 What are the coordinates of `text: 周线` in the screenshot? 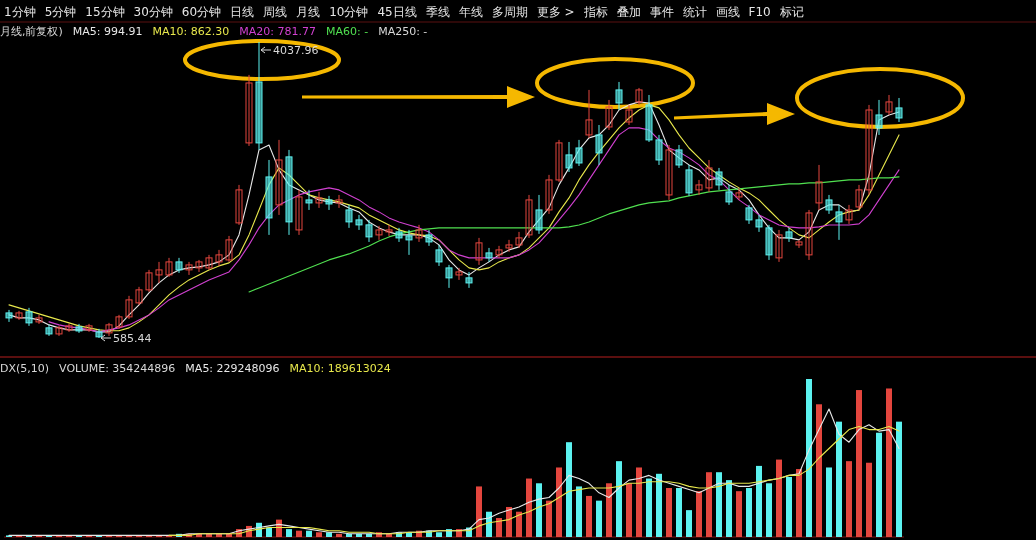 It's located at (275, 12).